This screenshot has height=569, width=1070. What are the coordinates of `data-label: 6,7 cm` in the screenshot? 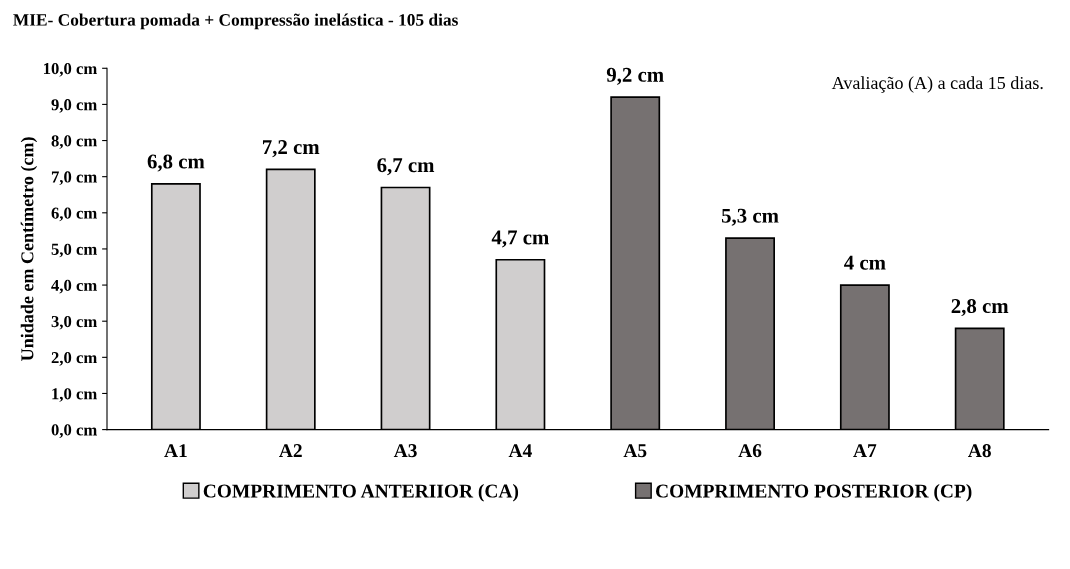 It's located at (406, 167).